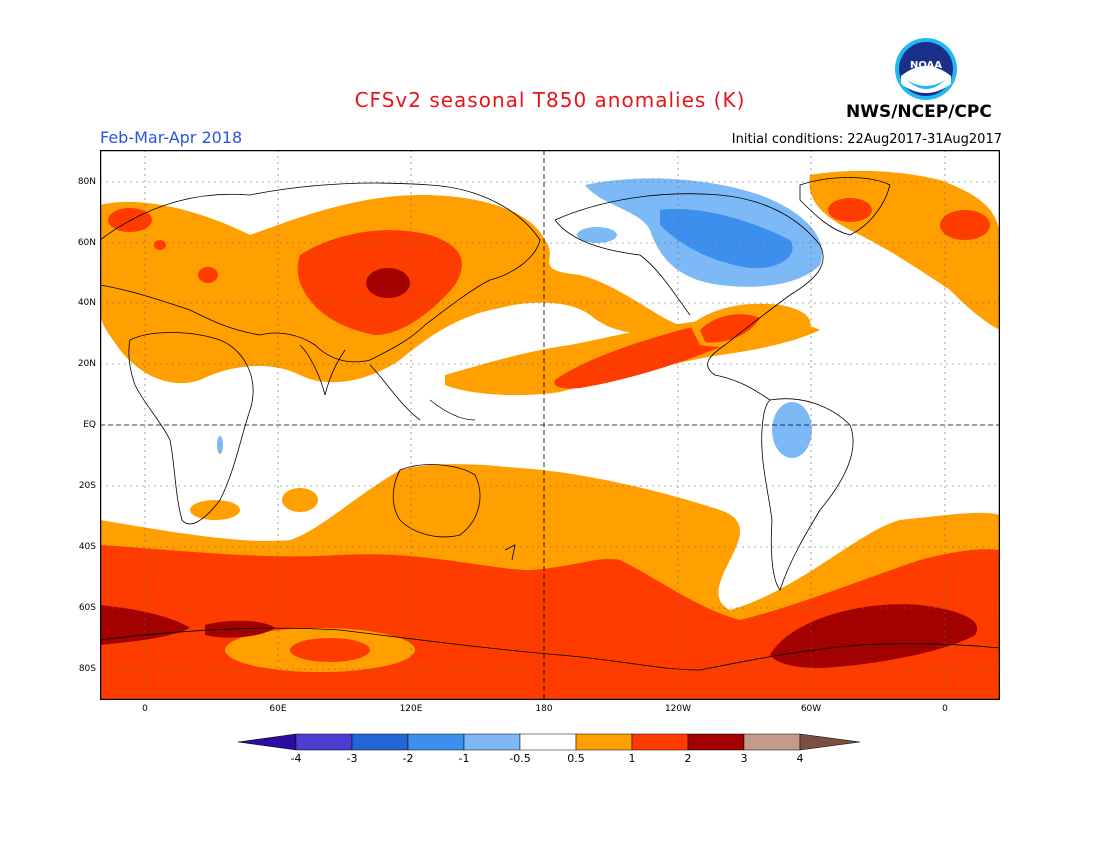  Describe the element at coordinates (800, 758) in the screenshot. I see `colorbar-label: 4` at that location.